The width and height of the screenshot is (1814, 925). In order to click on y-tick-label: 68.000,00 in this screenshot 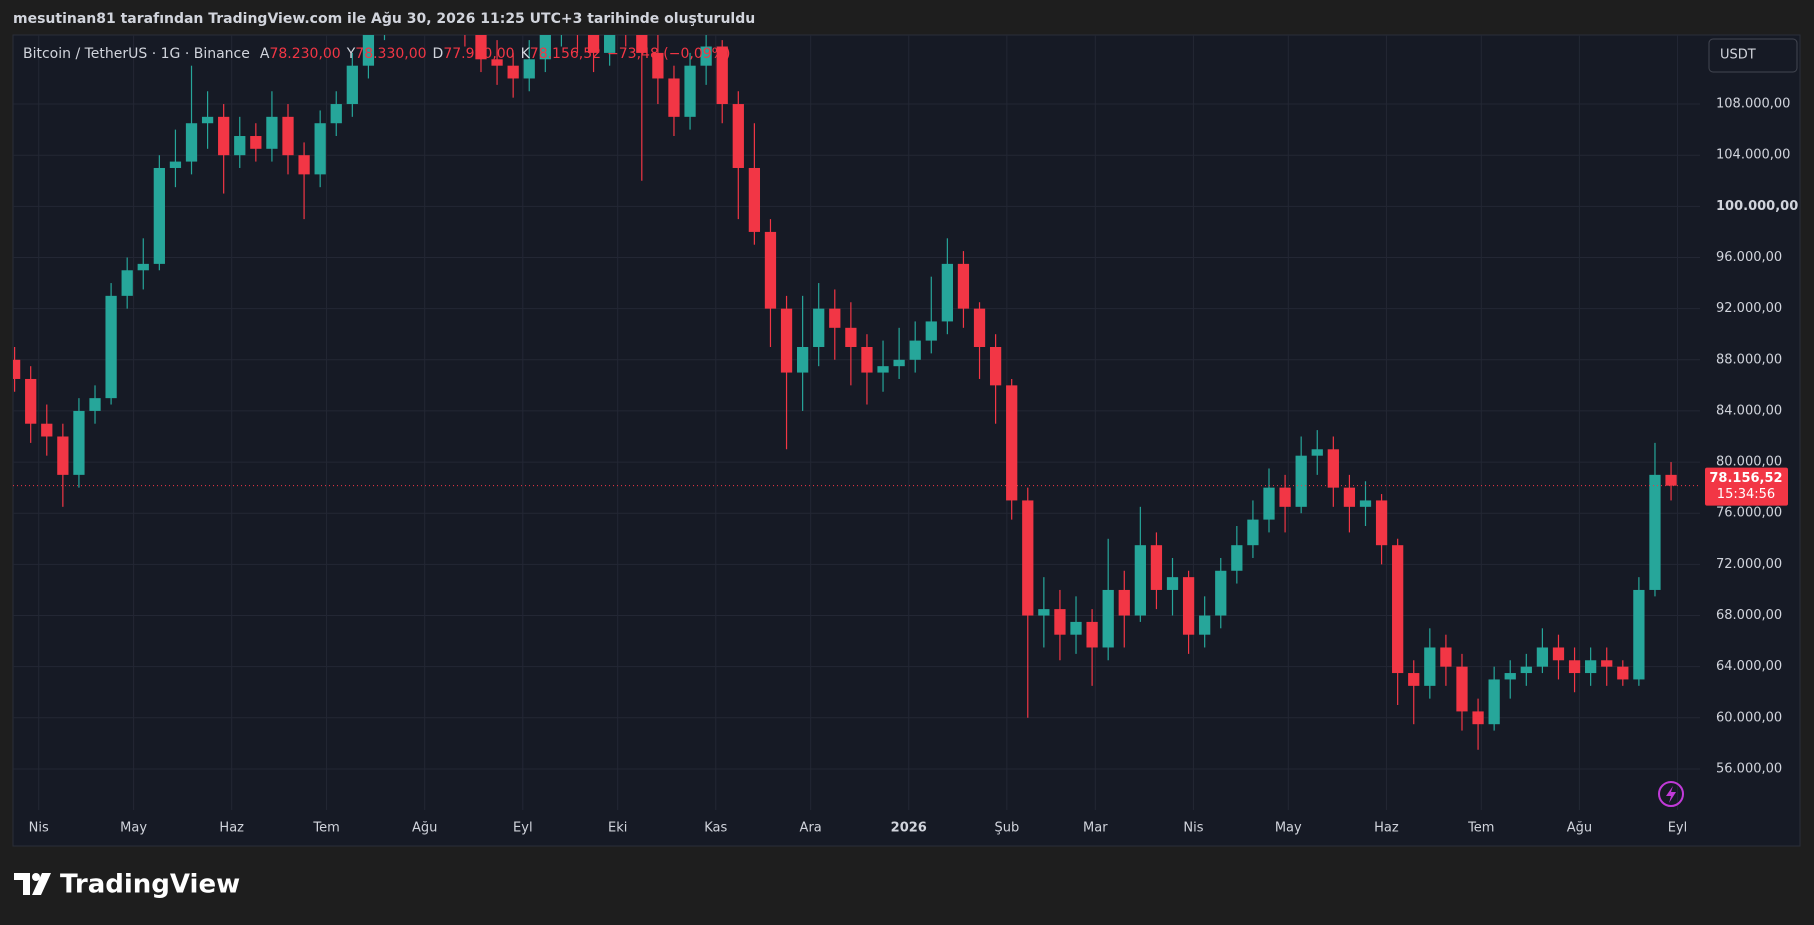, I will do `click(1749, 615)`.